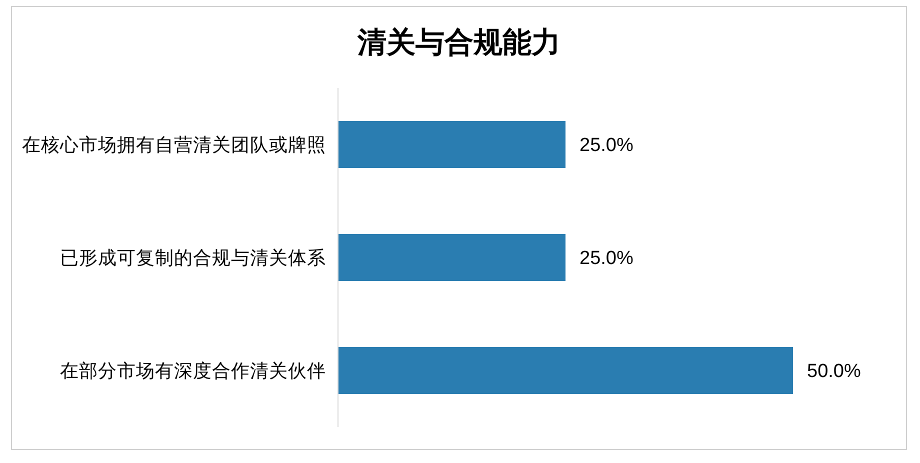  I want to click on data-label: 50.0%, so click(834, 371).